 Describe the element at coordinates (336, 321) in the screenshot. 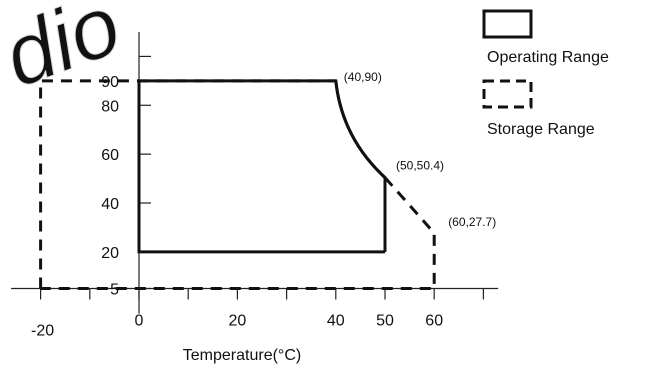

I see `x-tick-label: 40` at that location.